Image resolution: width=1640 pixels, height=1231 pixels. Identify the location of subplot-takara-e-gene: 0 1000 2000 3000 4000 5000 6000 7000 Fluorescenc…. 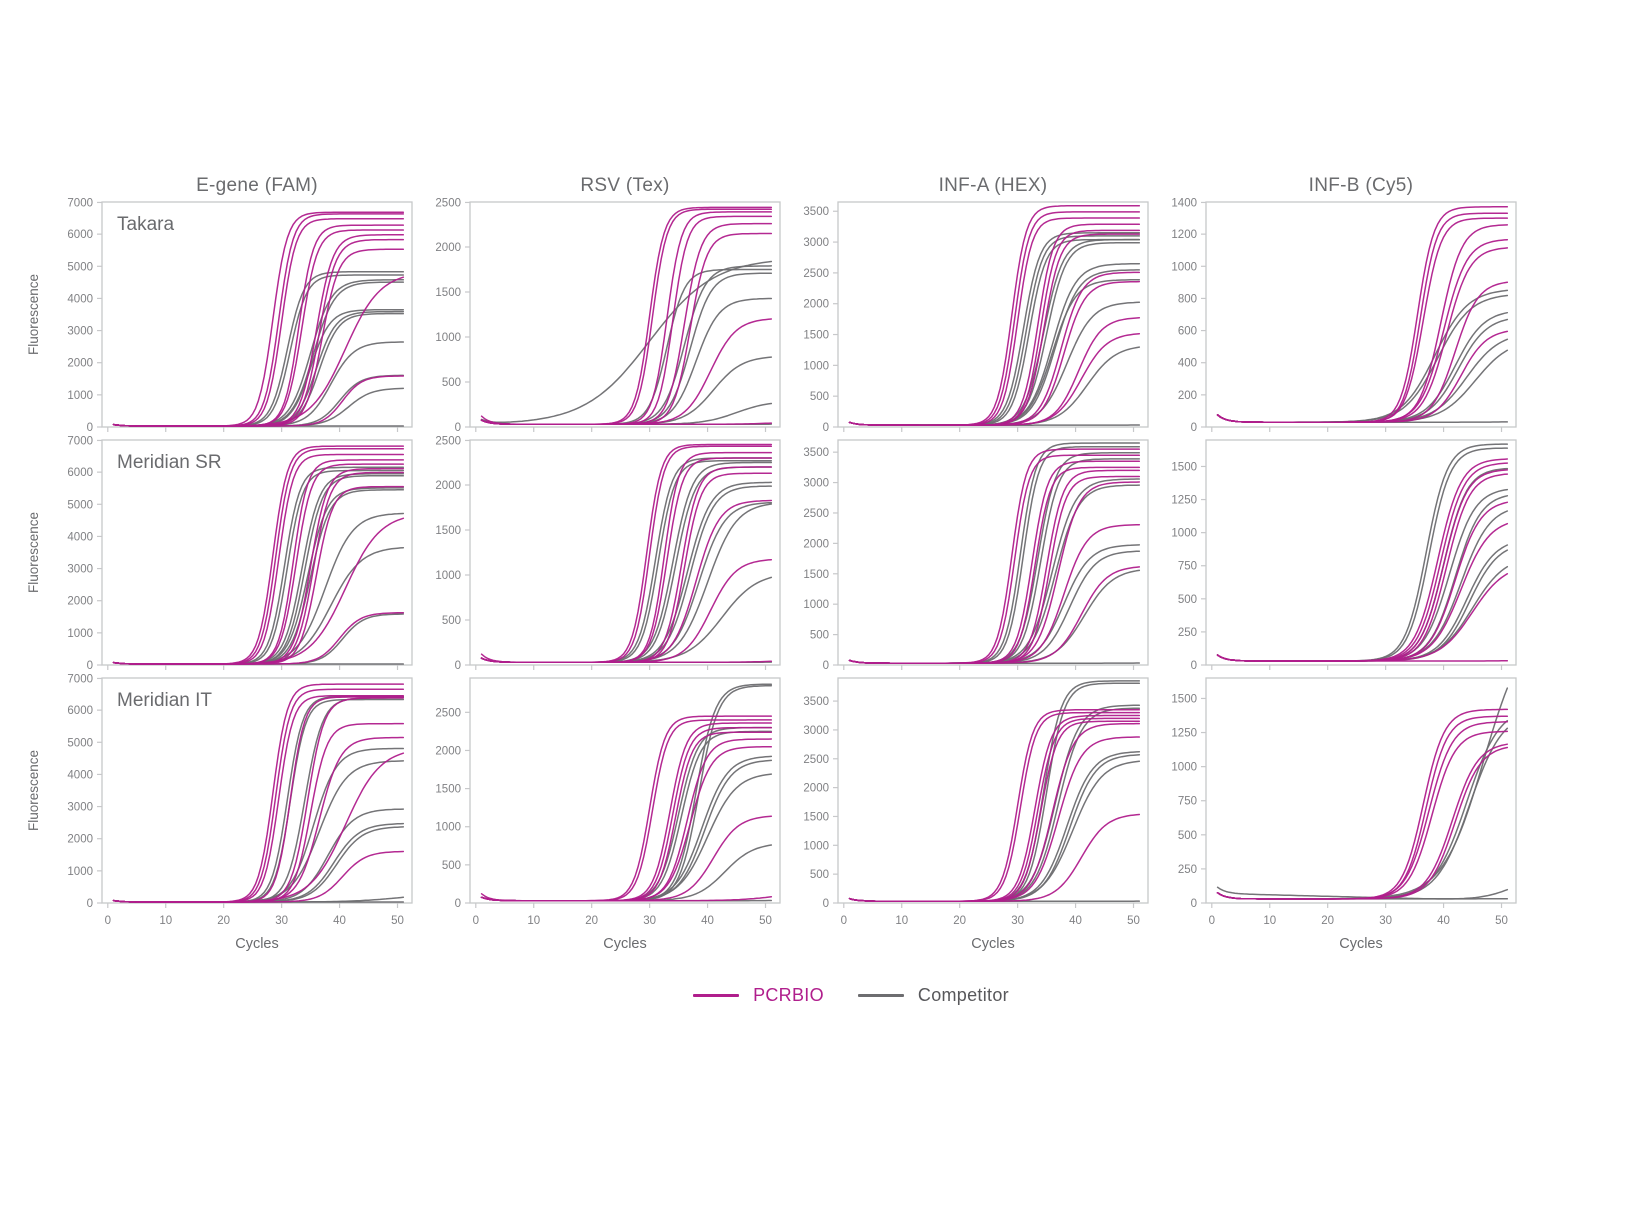
(222, 316).